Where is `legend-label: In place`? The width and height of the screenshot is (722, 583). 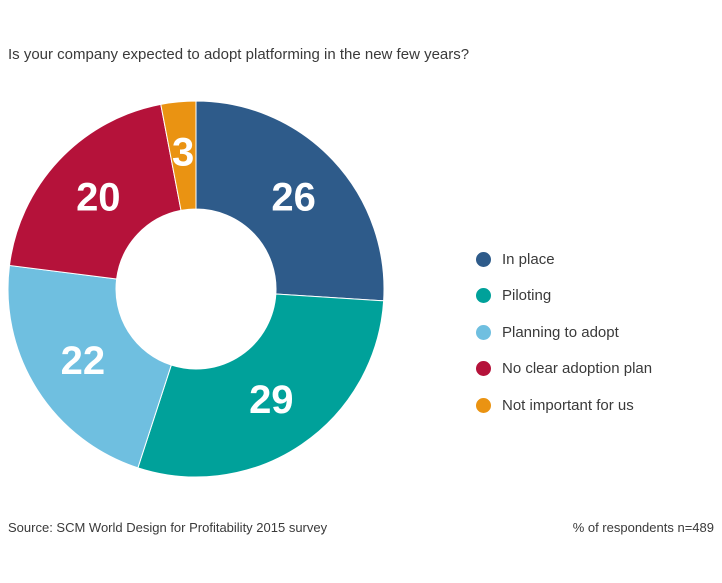
legend-label: In place is located at coordinates (528, 259).